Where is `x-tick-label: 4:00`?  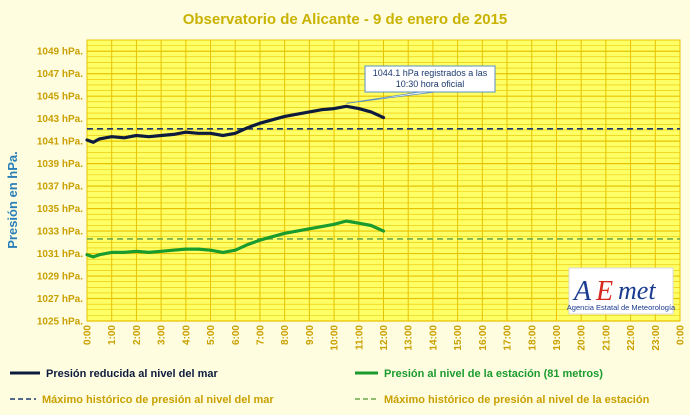
x-tick-label: 4:00 is located at coordinates (186, 335).